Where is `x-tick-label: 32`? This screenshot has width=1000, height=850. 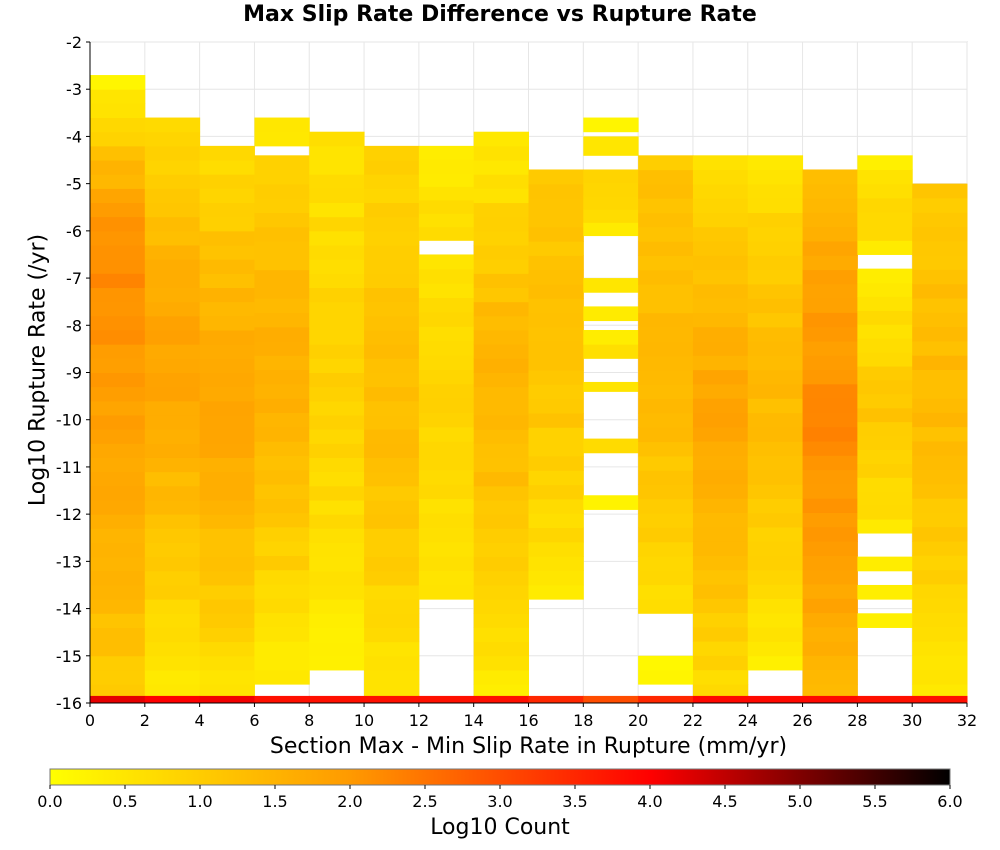 x-tick-label: 32 is located at coordinates (967, 720).